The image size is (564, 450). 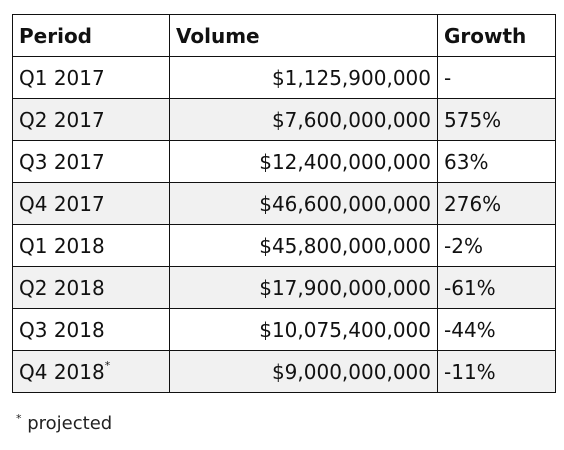 I want to click on cell-period: Q2 2018, so click(x=91, y=287).